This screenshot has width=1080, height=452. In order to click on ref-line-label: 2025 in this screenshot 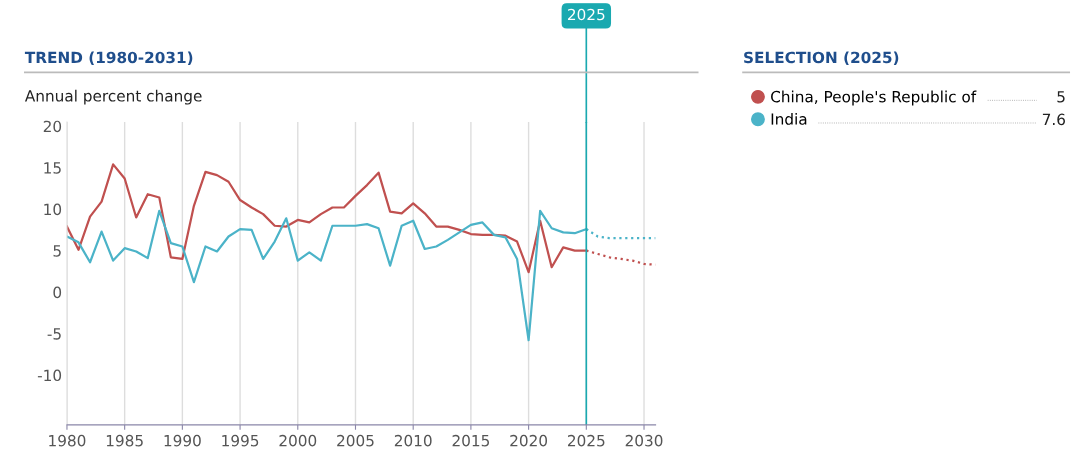, I will do `click(586, 14)`.